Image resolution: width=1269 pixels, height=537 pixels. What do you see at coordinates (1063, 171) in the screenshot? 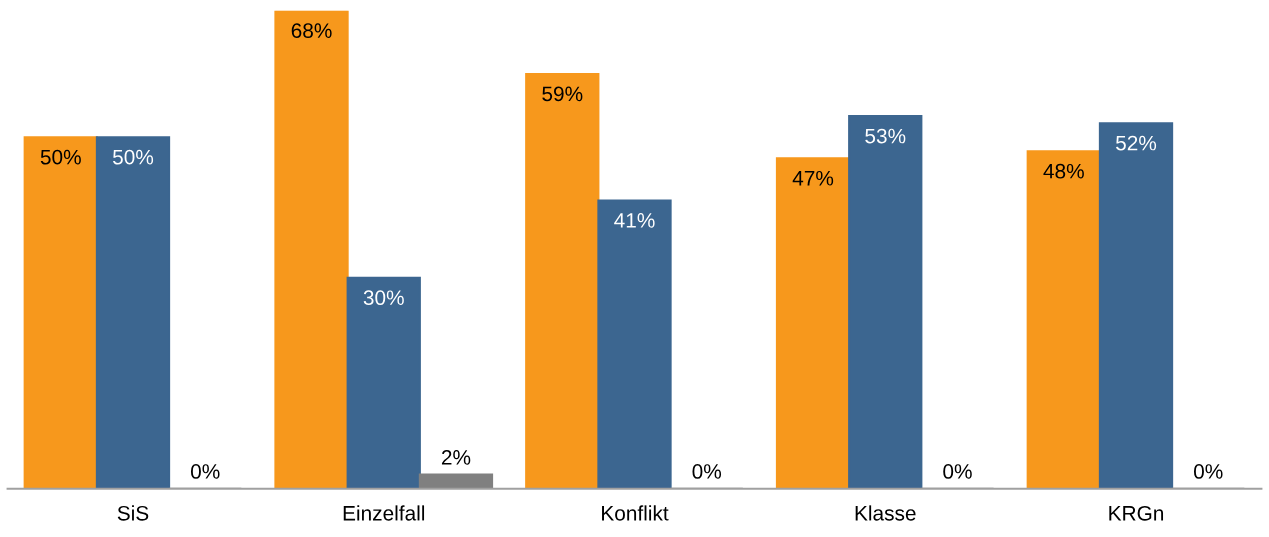
I see `data-label: 48%` at bounding box center [1063, 171].